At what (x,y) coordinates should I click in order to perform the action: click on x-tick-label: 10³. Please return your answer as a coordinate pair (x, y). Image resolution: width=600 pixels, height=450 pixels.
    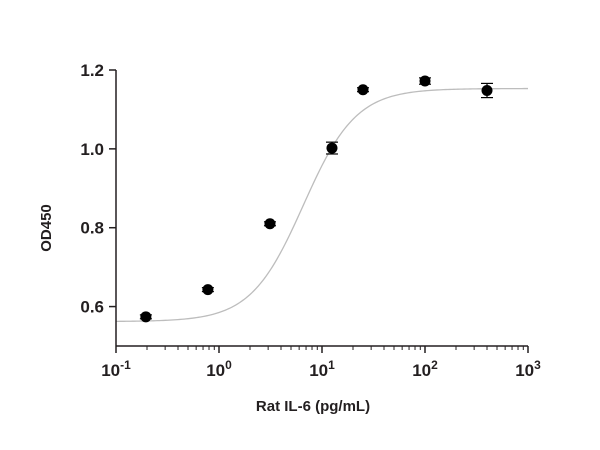
    Looking at the image, I should click on (528, 369).